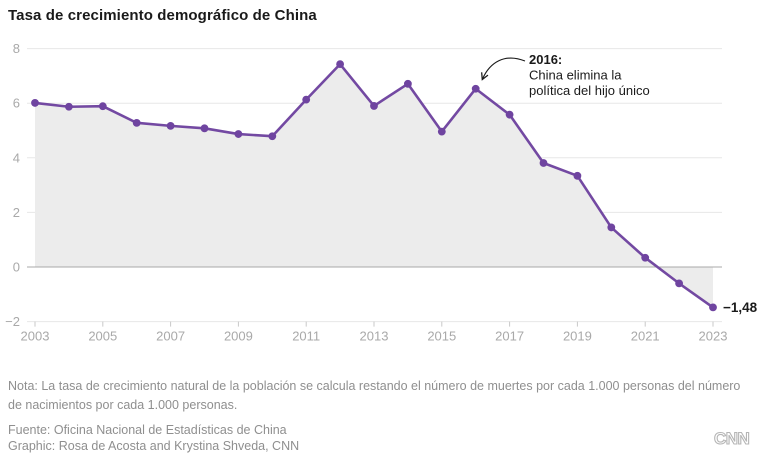 This screenshot has height=459, width=769. I want to click on x-tick-label: 2005, so click(102, 336).